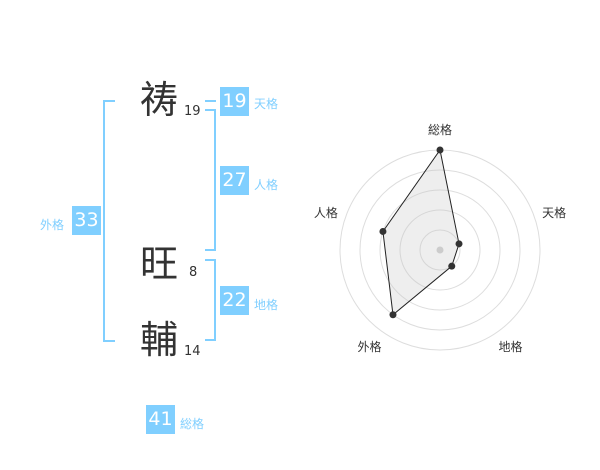 The height and width of the screenshot is (470, 600). I want to click on radar-axis-label: 総格, so click(440, 129).